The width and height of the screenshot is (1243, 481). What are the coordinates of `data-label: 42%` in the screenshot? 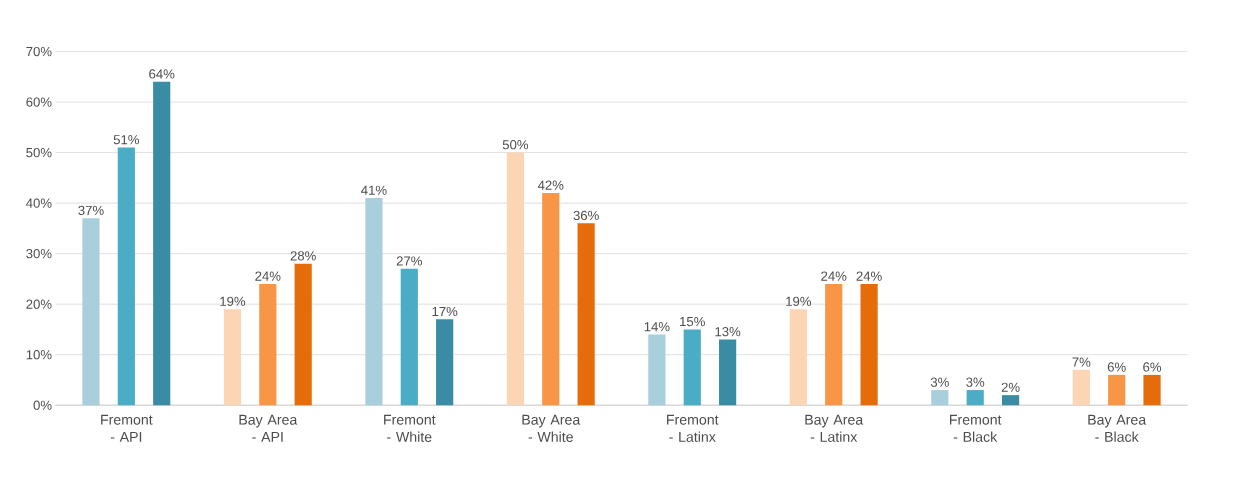 It's located at (550, 185).